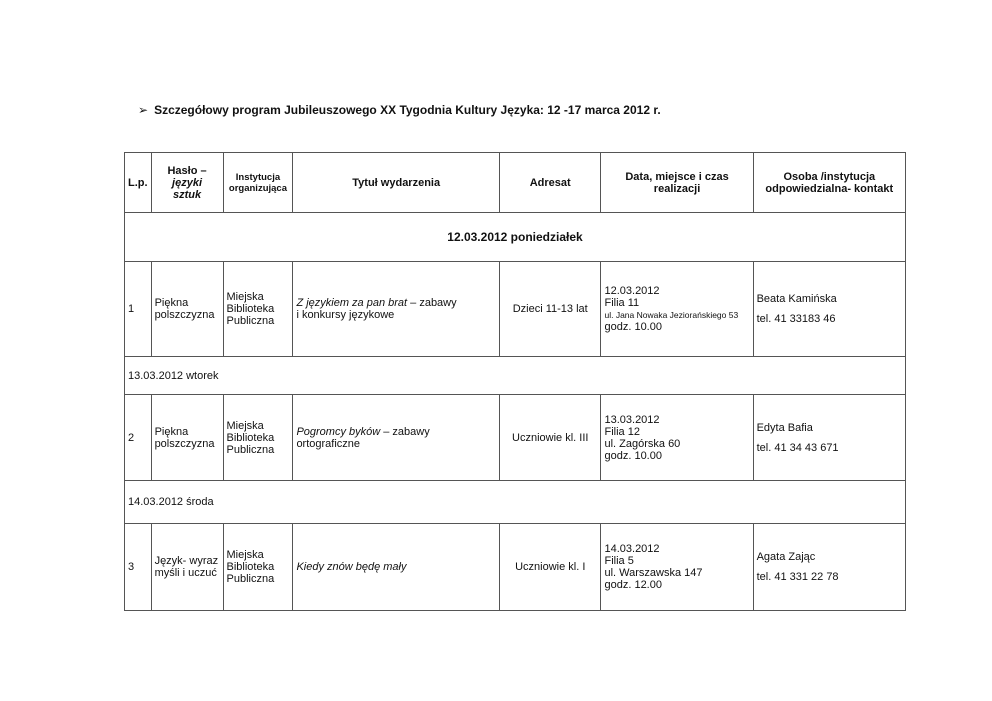 The height and width of the screenshot is (701, 992). I want to click on event-lp: 2, so click(138, 437).